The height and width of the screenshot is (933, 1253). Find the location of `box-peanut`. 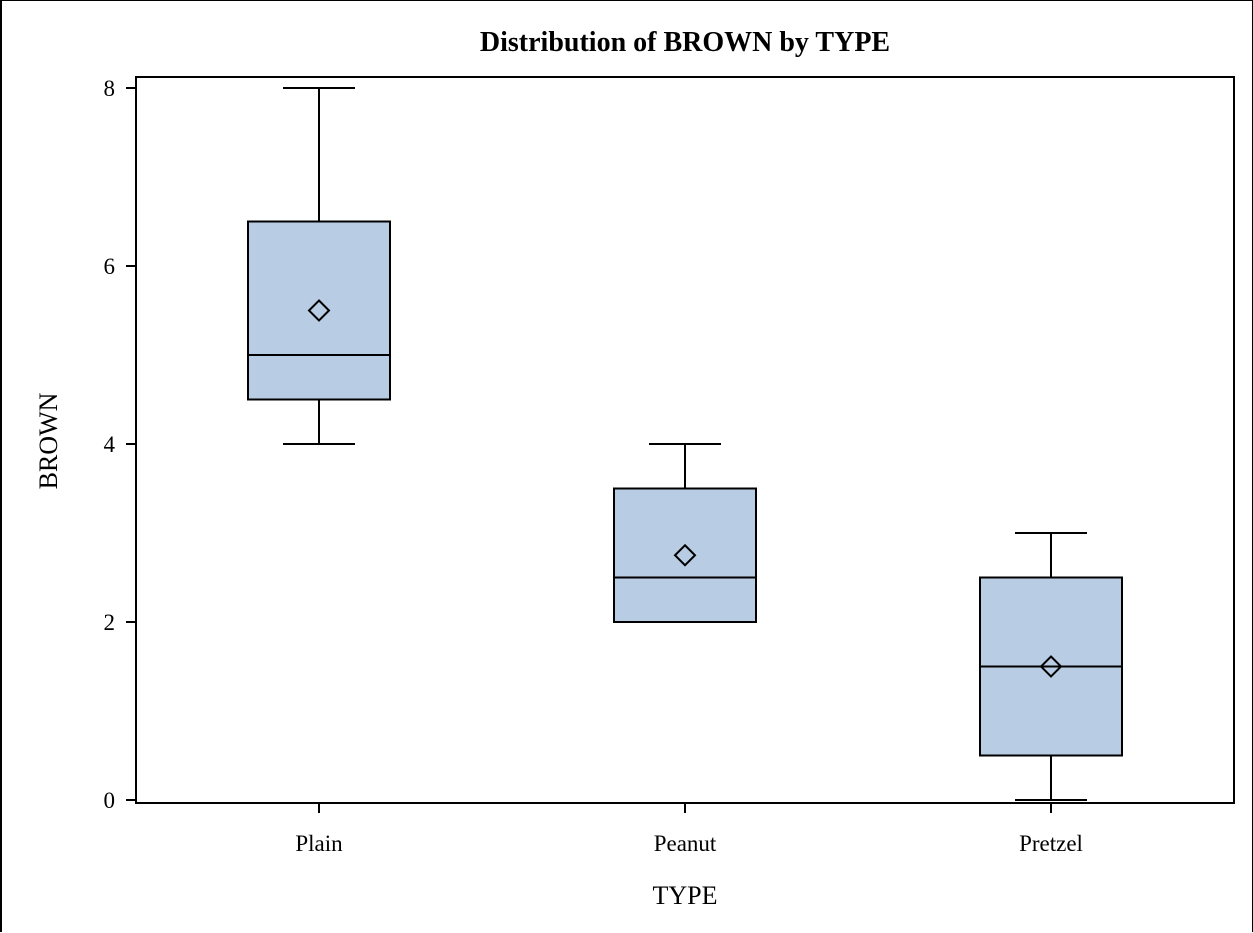

box-peanut is located at coordinates (685, 533).